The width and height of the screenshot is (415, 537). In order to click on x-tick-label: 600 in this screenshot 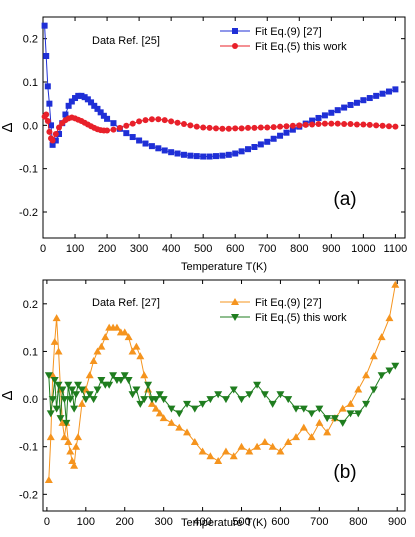, I will do `click(235, 249)`.